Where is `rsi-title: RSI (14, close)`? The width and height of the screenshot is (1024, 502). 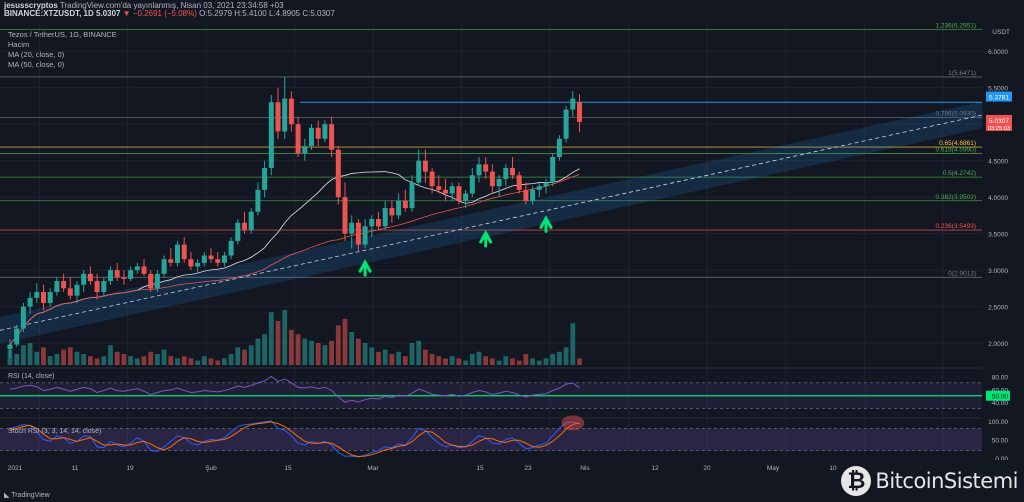
rsi-title: RSI (14, close) is located at coordinates (31, 376).